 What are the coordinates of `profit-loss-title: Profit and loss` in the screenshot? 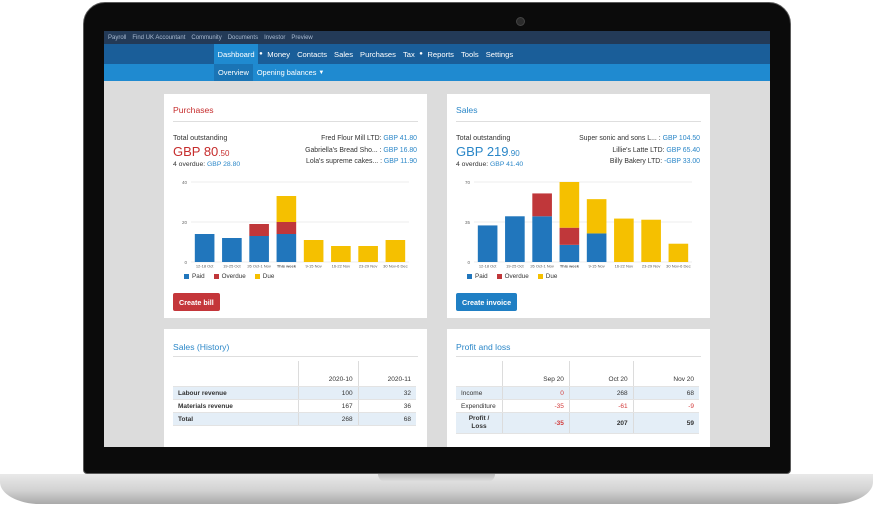 It's located at (483, 347).